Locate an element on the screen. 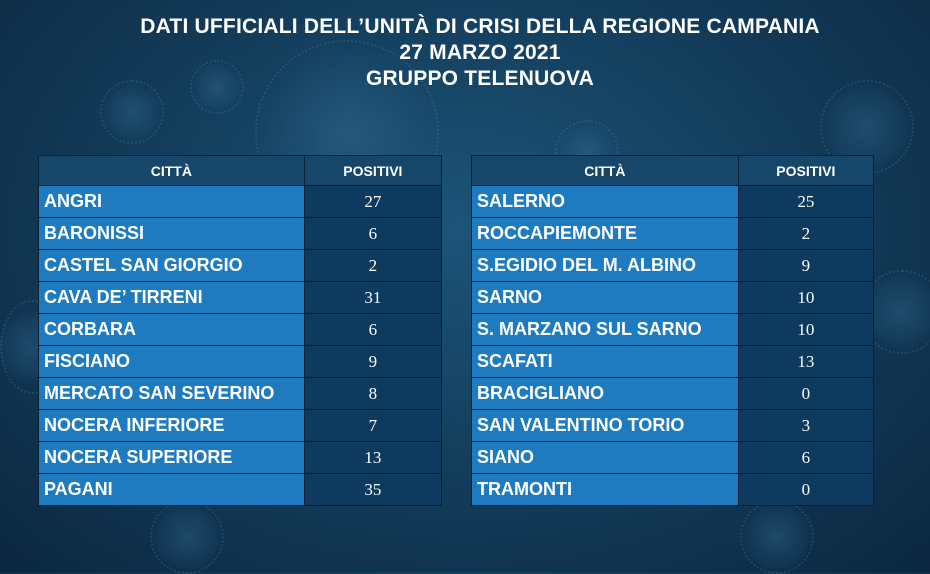 The height and width of the screenshot is (574, 930). table-row: TRAMONTI 0 is located at coordinates (673, 489).